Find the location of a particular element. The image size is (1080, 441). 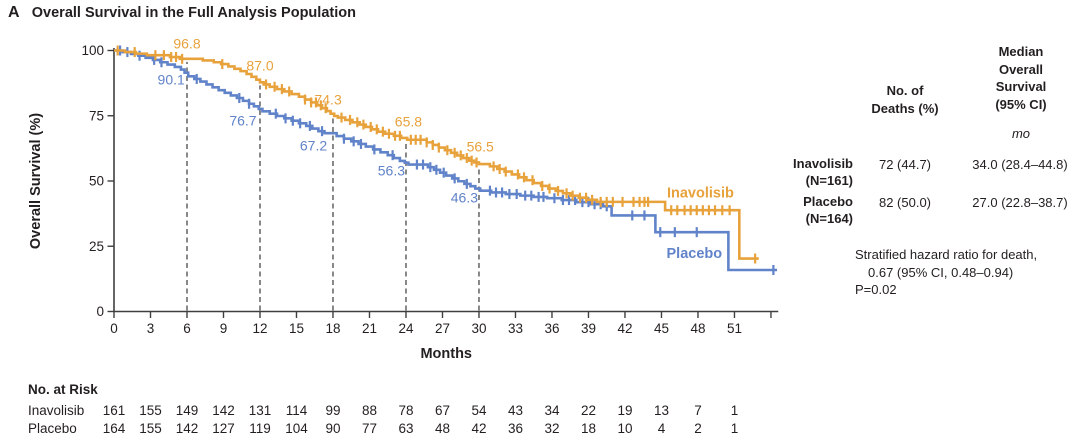

x-tick-label-24: 24 is located at coordinates (406, 328).